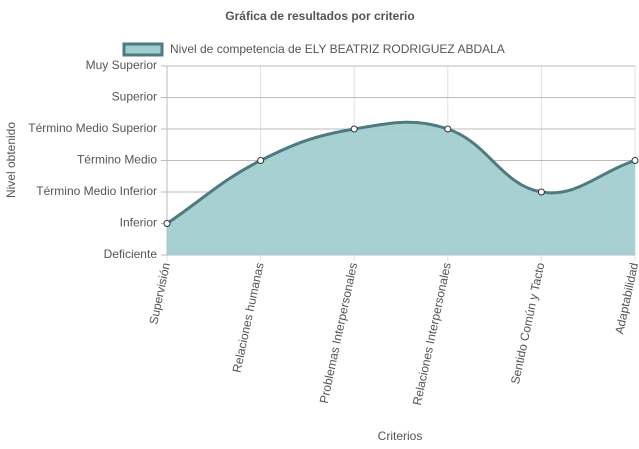 This screenshot has height=449, width=639. What do you see at coordinates (131, 254) in the screenshot?
I see `y-tick-label: Deficiente` at bounding box center [131, 254].